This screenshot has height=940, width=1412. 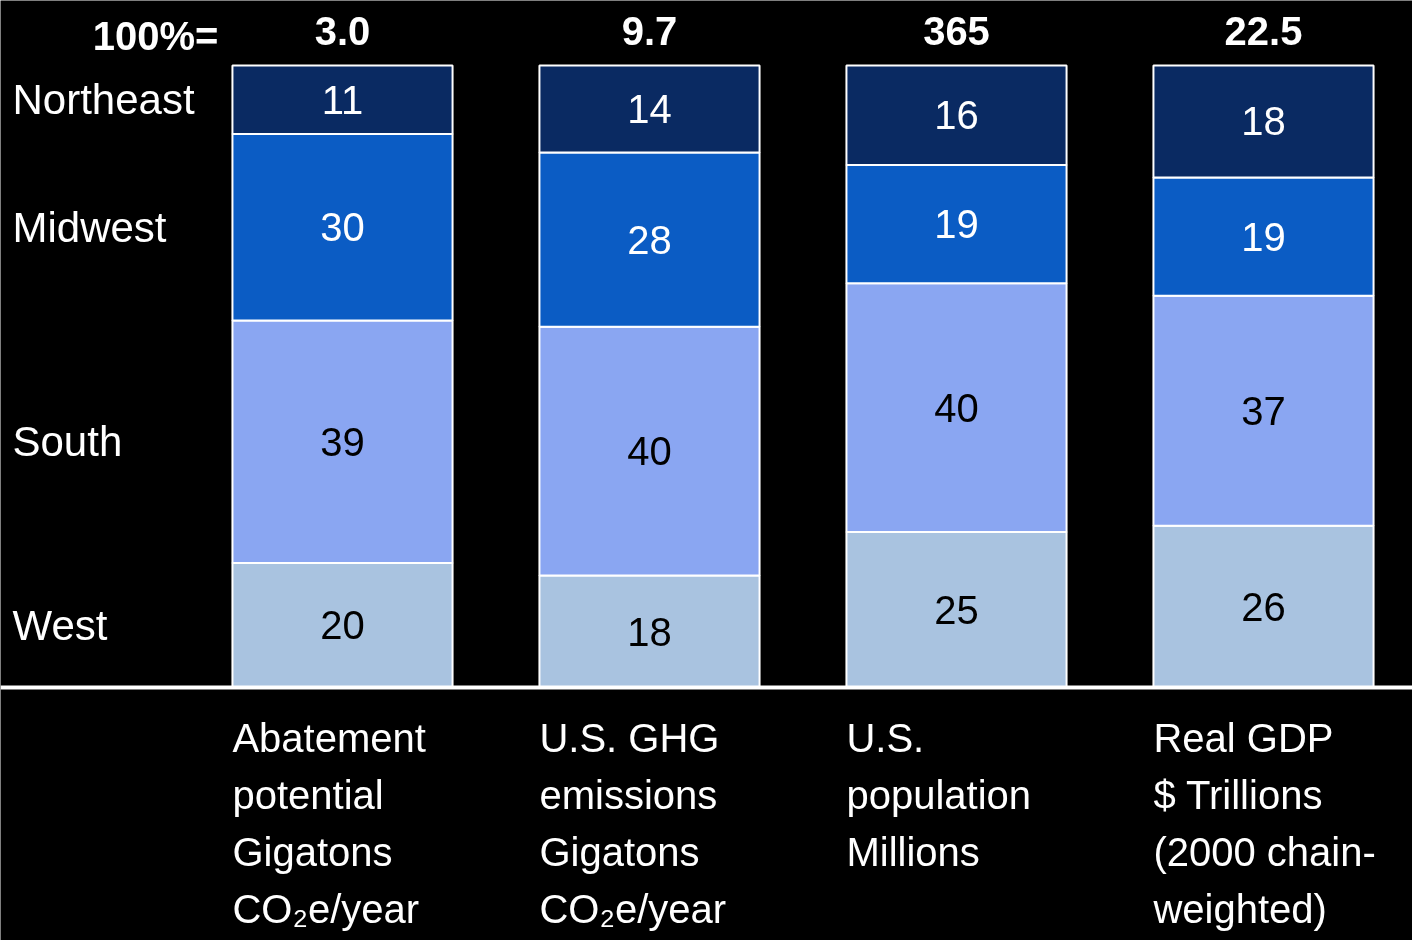 I want to click on data-label: 39, so click(x=342, y=441).